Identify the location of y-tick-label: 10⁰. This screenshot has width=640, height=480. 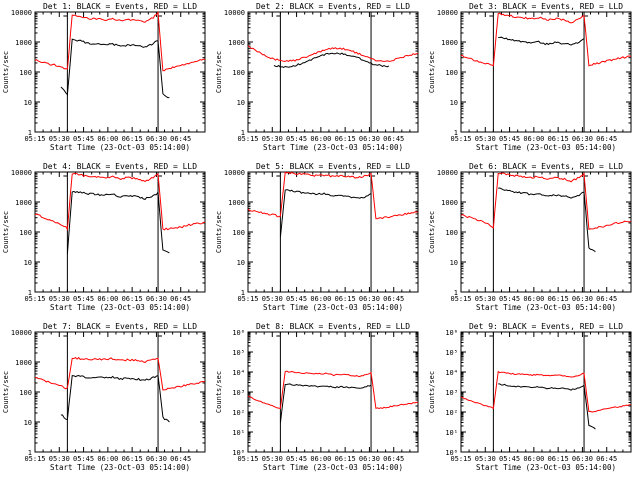
(238, 453).